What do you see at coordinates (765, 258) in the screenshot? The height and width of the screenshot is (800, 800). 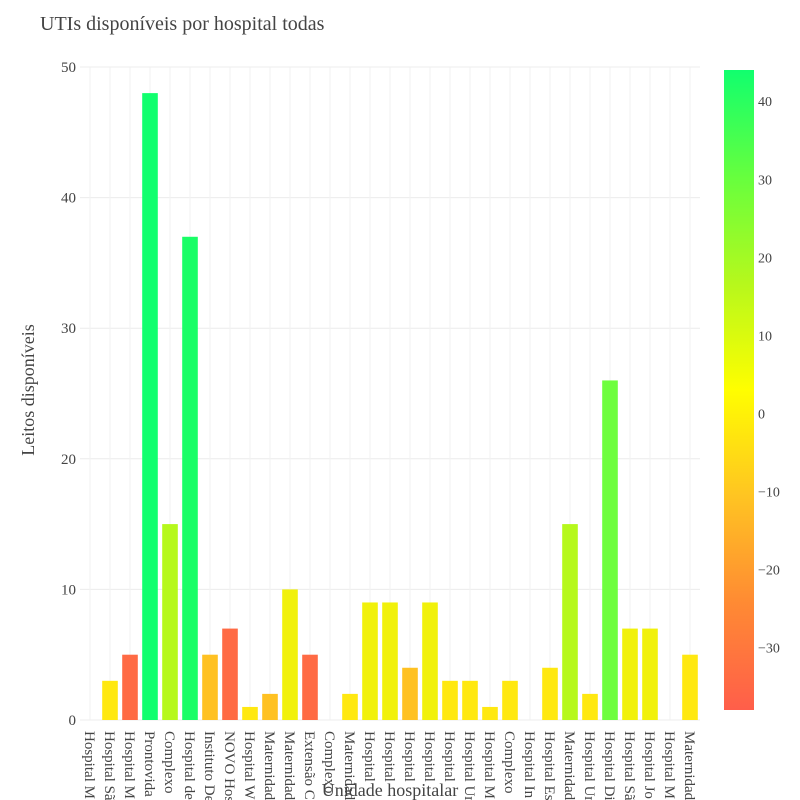 I see `colorbar-tick-label: 20` at bounding box center [765, 258].